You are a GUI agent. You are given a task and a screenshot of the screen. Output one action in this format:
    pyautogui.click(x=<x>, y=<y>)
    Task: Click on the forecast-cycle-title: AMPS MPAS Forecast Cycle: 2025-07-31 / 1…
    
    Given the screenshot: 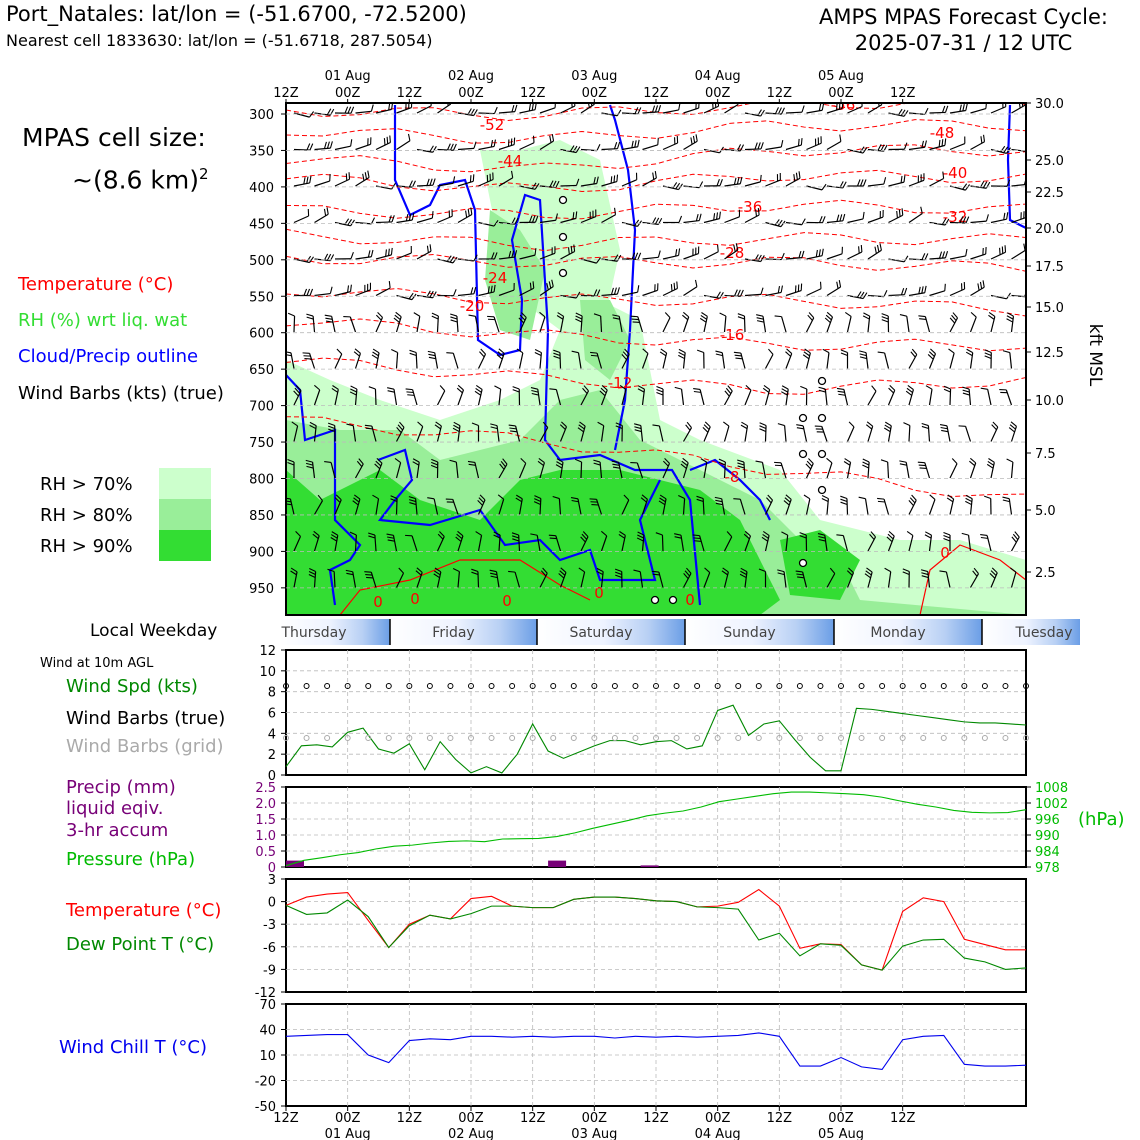 What is the action you would take?
    pyautogui.click(x=963, y=30)
    